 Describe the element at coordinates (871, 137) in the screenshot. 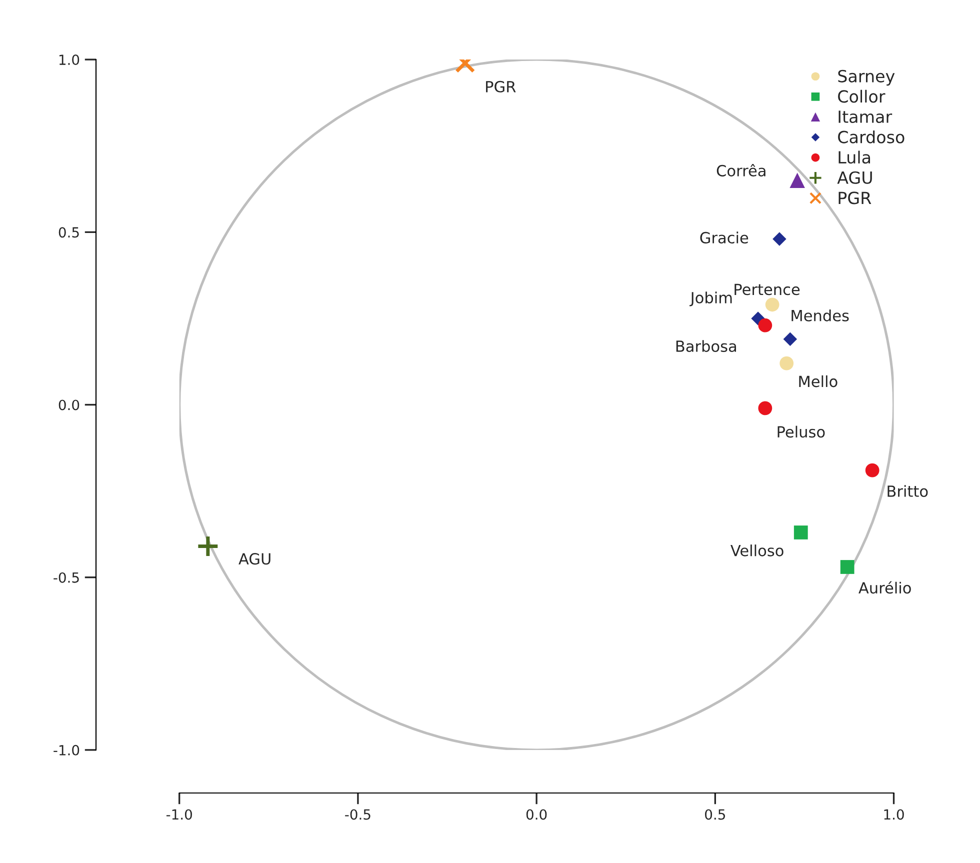

I see `legend-label: Cardoso` at that location.